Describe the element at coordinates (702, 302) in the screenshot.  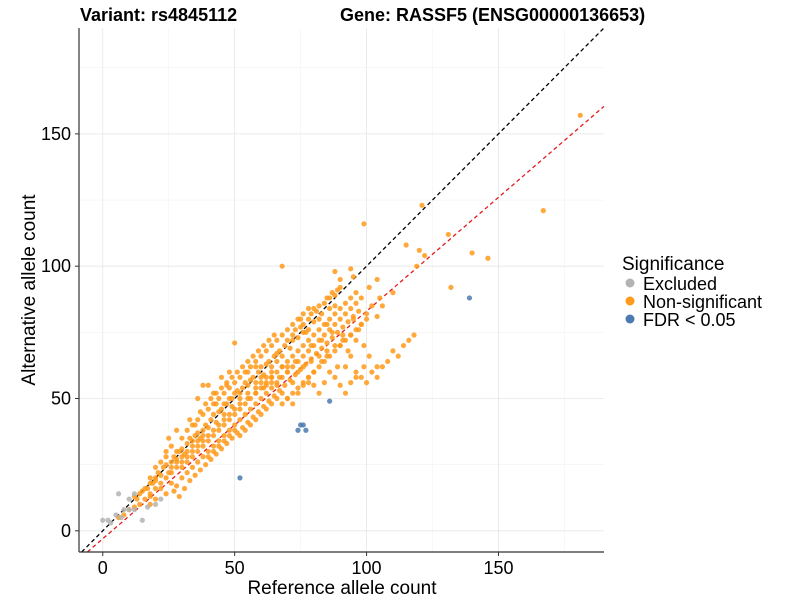
I see `legend-label-non-significant: Non-significant` at that location.